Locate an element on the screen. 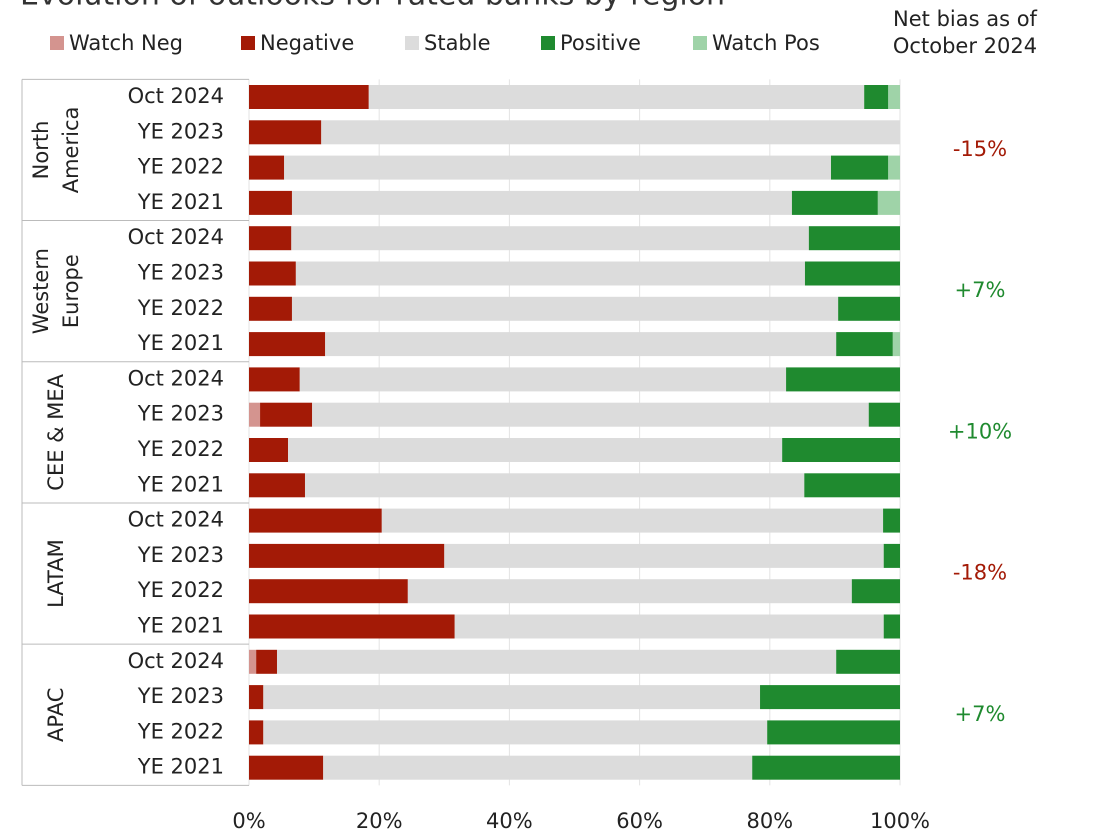 Image resolution: width=1096 pixels, height=832 pixels. group-label: APAC is located at coordinates (56, 715).